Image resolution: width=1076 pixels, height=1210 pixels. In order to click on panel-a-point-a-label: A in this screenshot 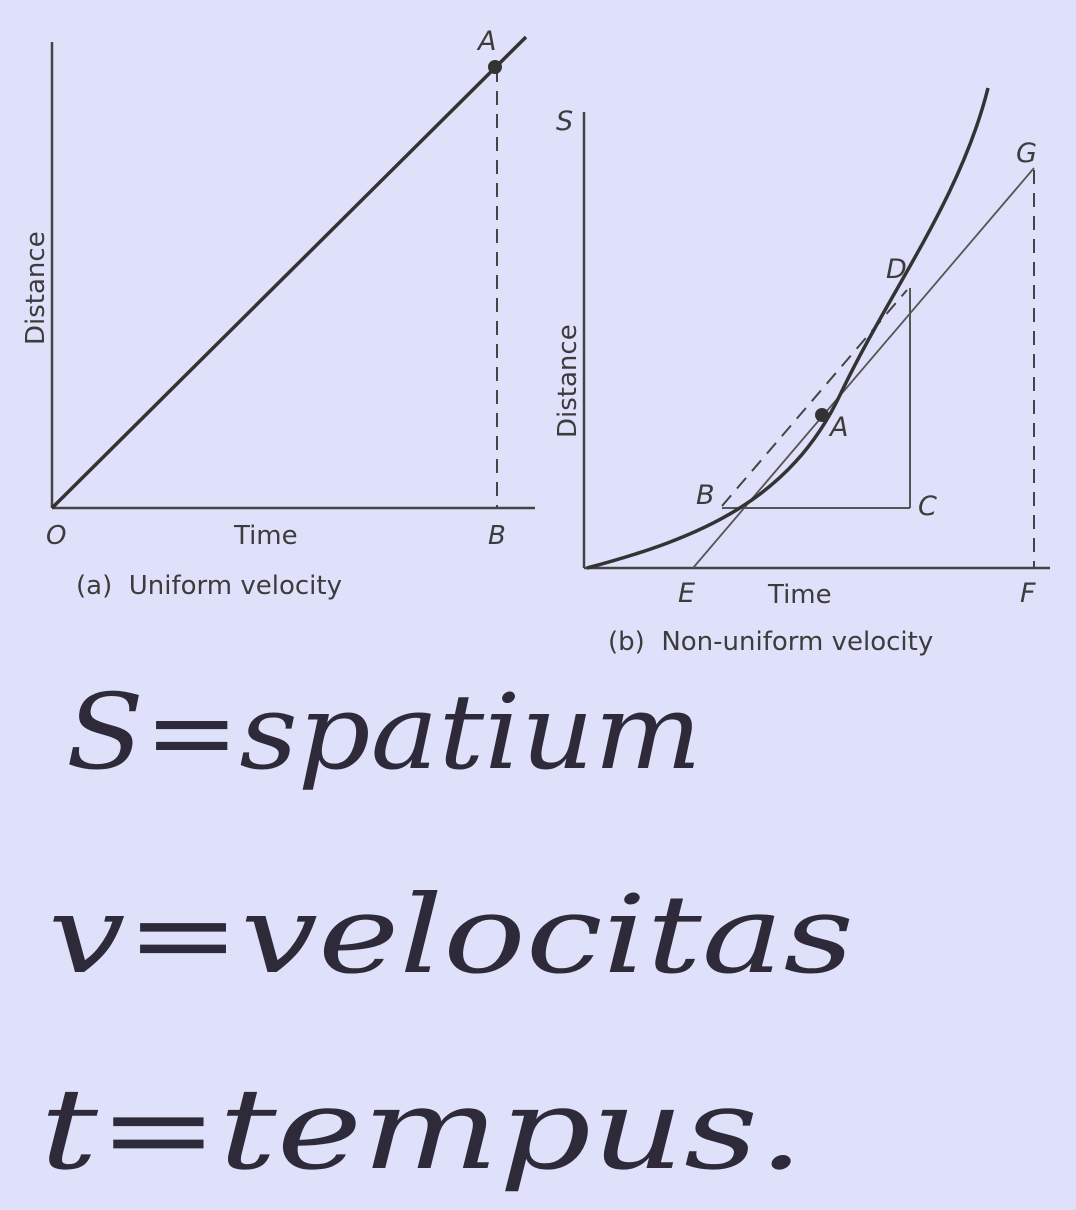, I will do `click(486, 41)`.